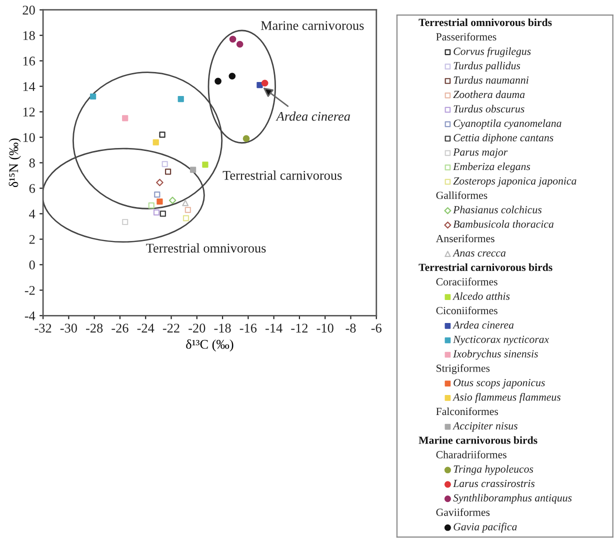  What do you see at coordinates (376, 328) in the screenshot?
I see `x-tick-label: -6` at bounding box center [376, 328].